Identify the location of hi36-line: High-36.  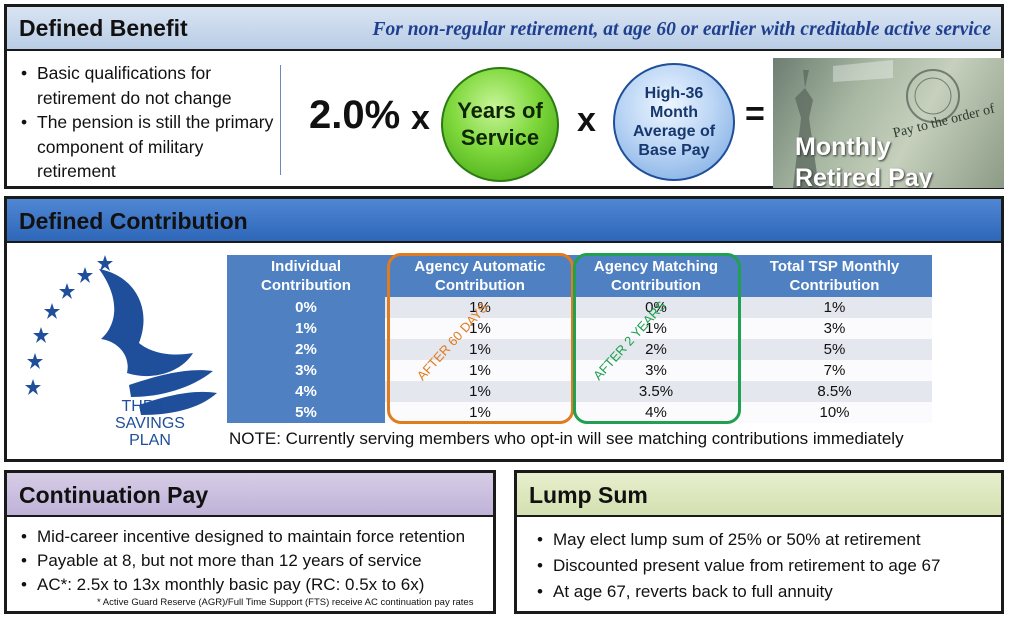
(674, 93).